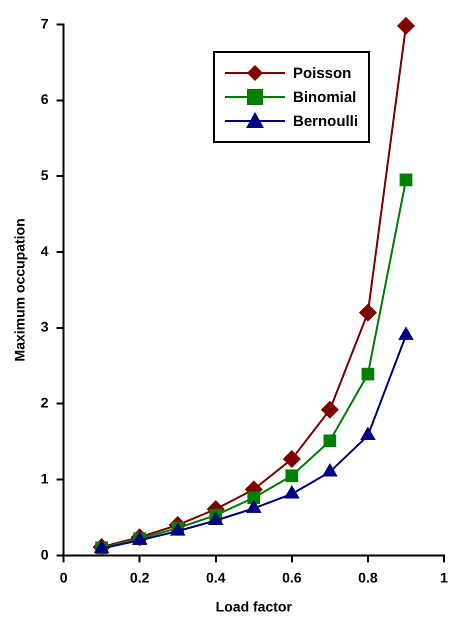 This screenshot has height=628, width=466. What do you see at coordinates (368, 578) in the screenshot?
I see `x-tick-label: 0.8` at bounding box center [368, 578].